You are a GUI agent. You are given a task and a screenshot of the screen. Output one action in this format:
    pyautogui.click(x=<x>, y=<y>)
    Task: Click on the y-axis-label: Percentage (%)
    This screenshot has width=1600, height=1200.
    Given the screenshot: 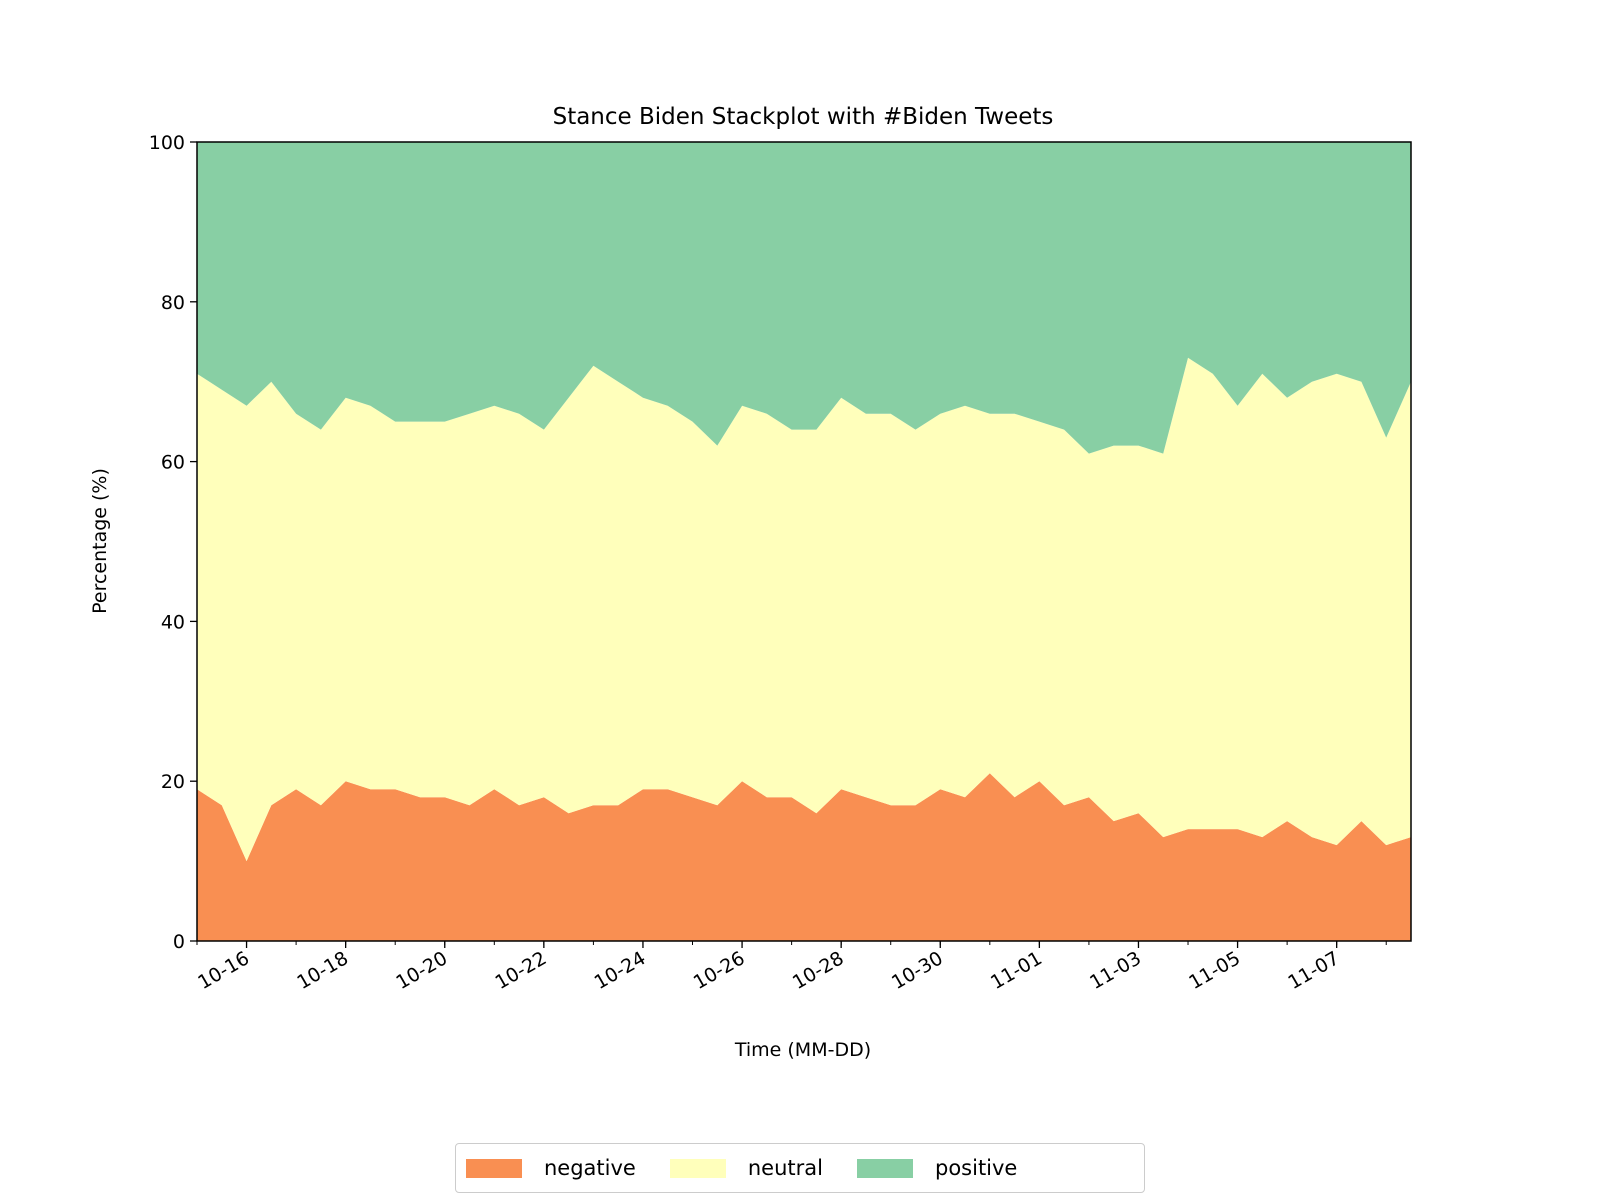 What is the action you would take?
    pyautogui.click(x=100, y=541)
    